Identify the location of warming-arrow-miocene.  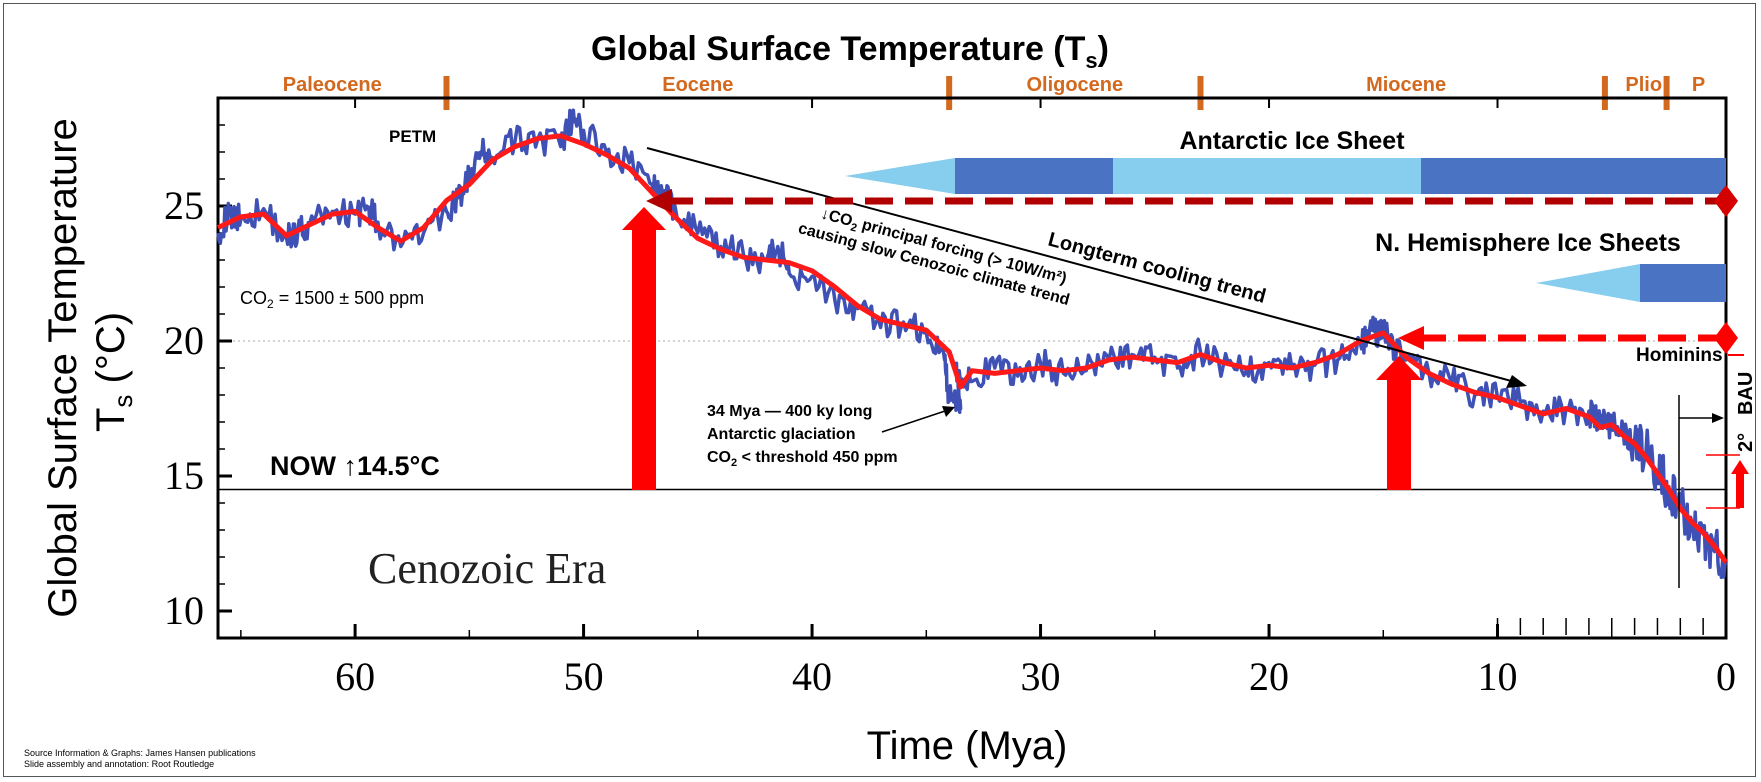
(1399, 423).